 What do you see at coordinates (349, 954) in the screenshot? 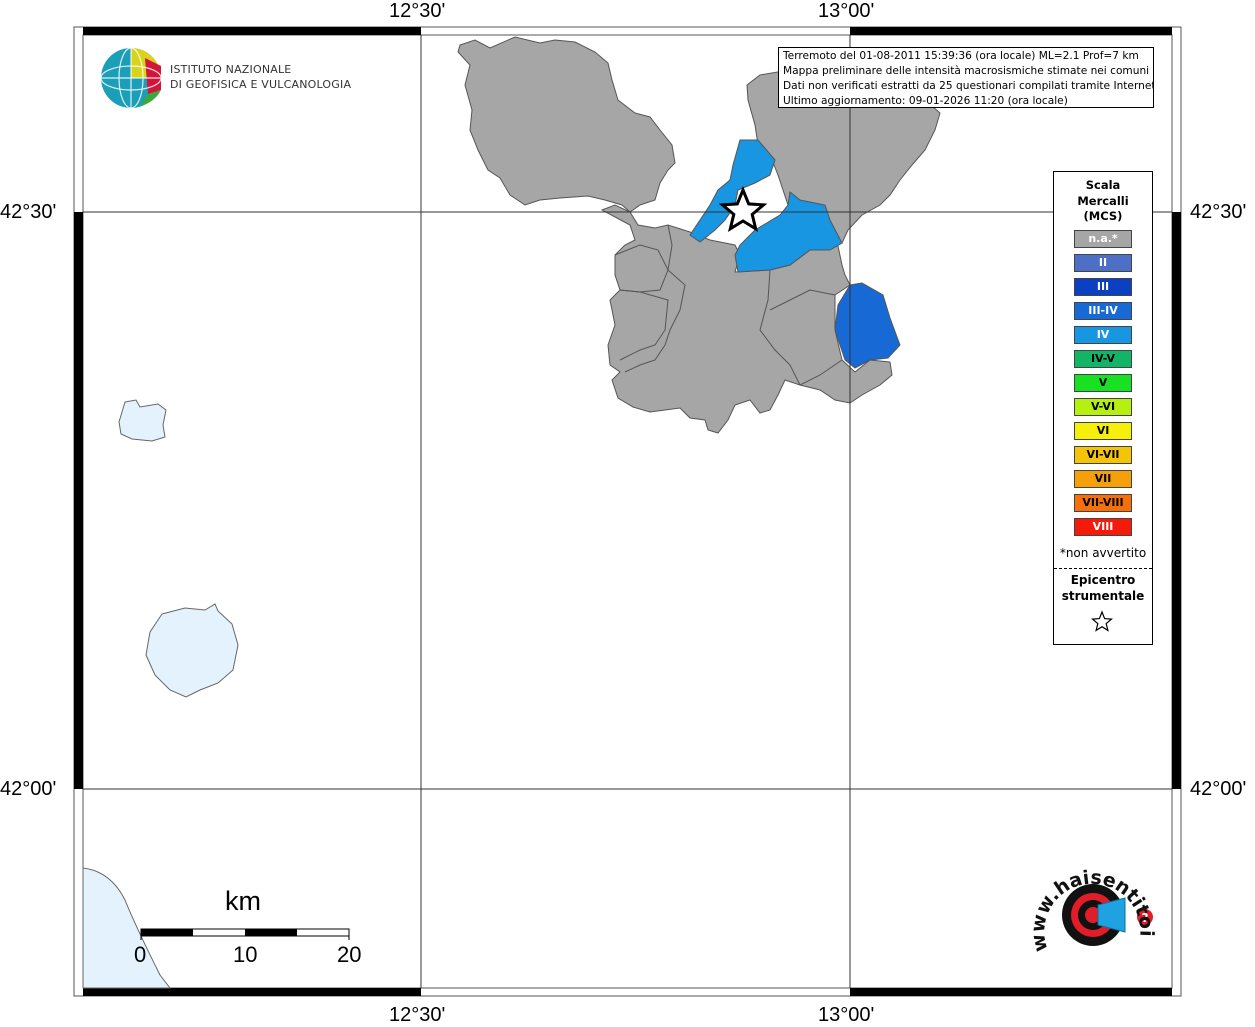
I see `scale-tick-20: 20` at bounding box center [349, 954].